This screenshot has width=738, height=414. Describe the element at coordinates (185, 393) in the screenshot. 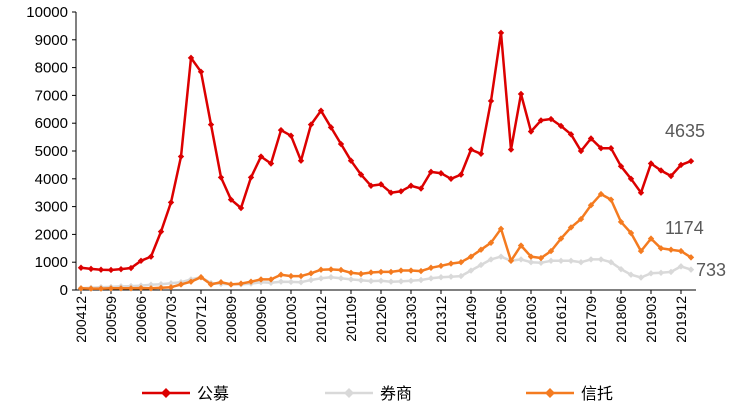

I see `legend-item-gongmu: 公募` at that location.